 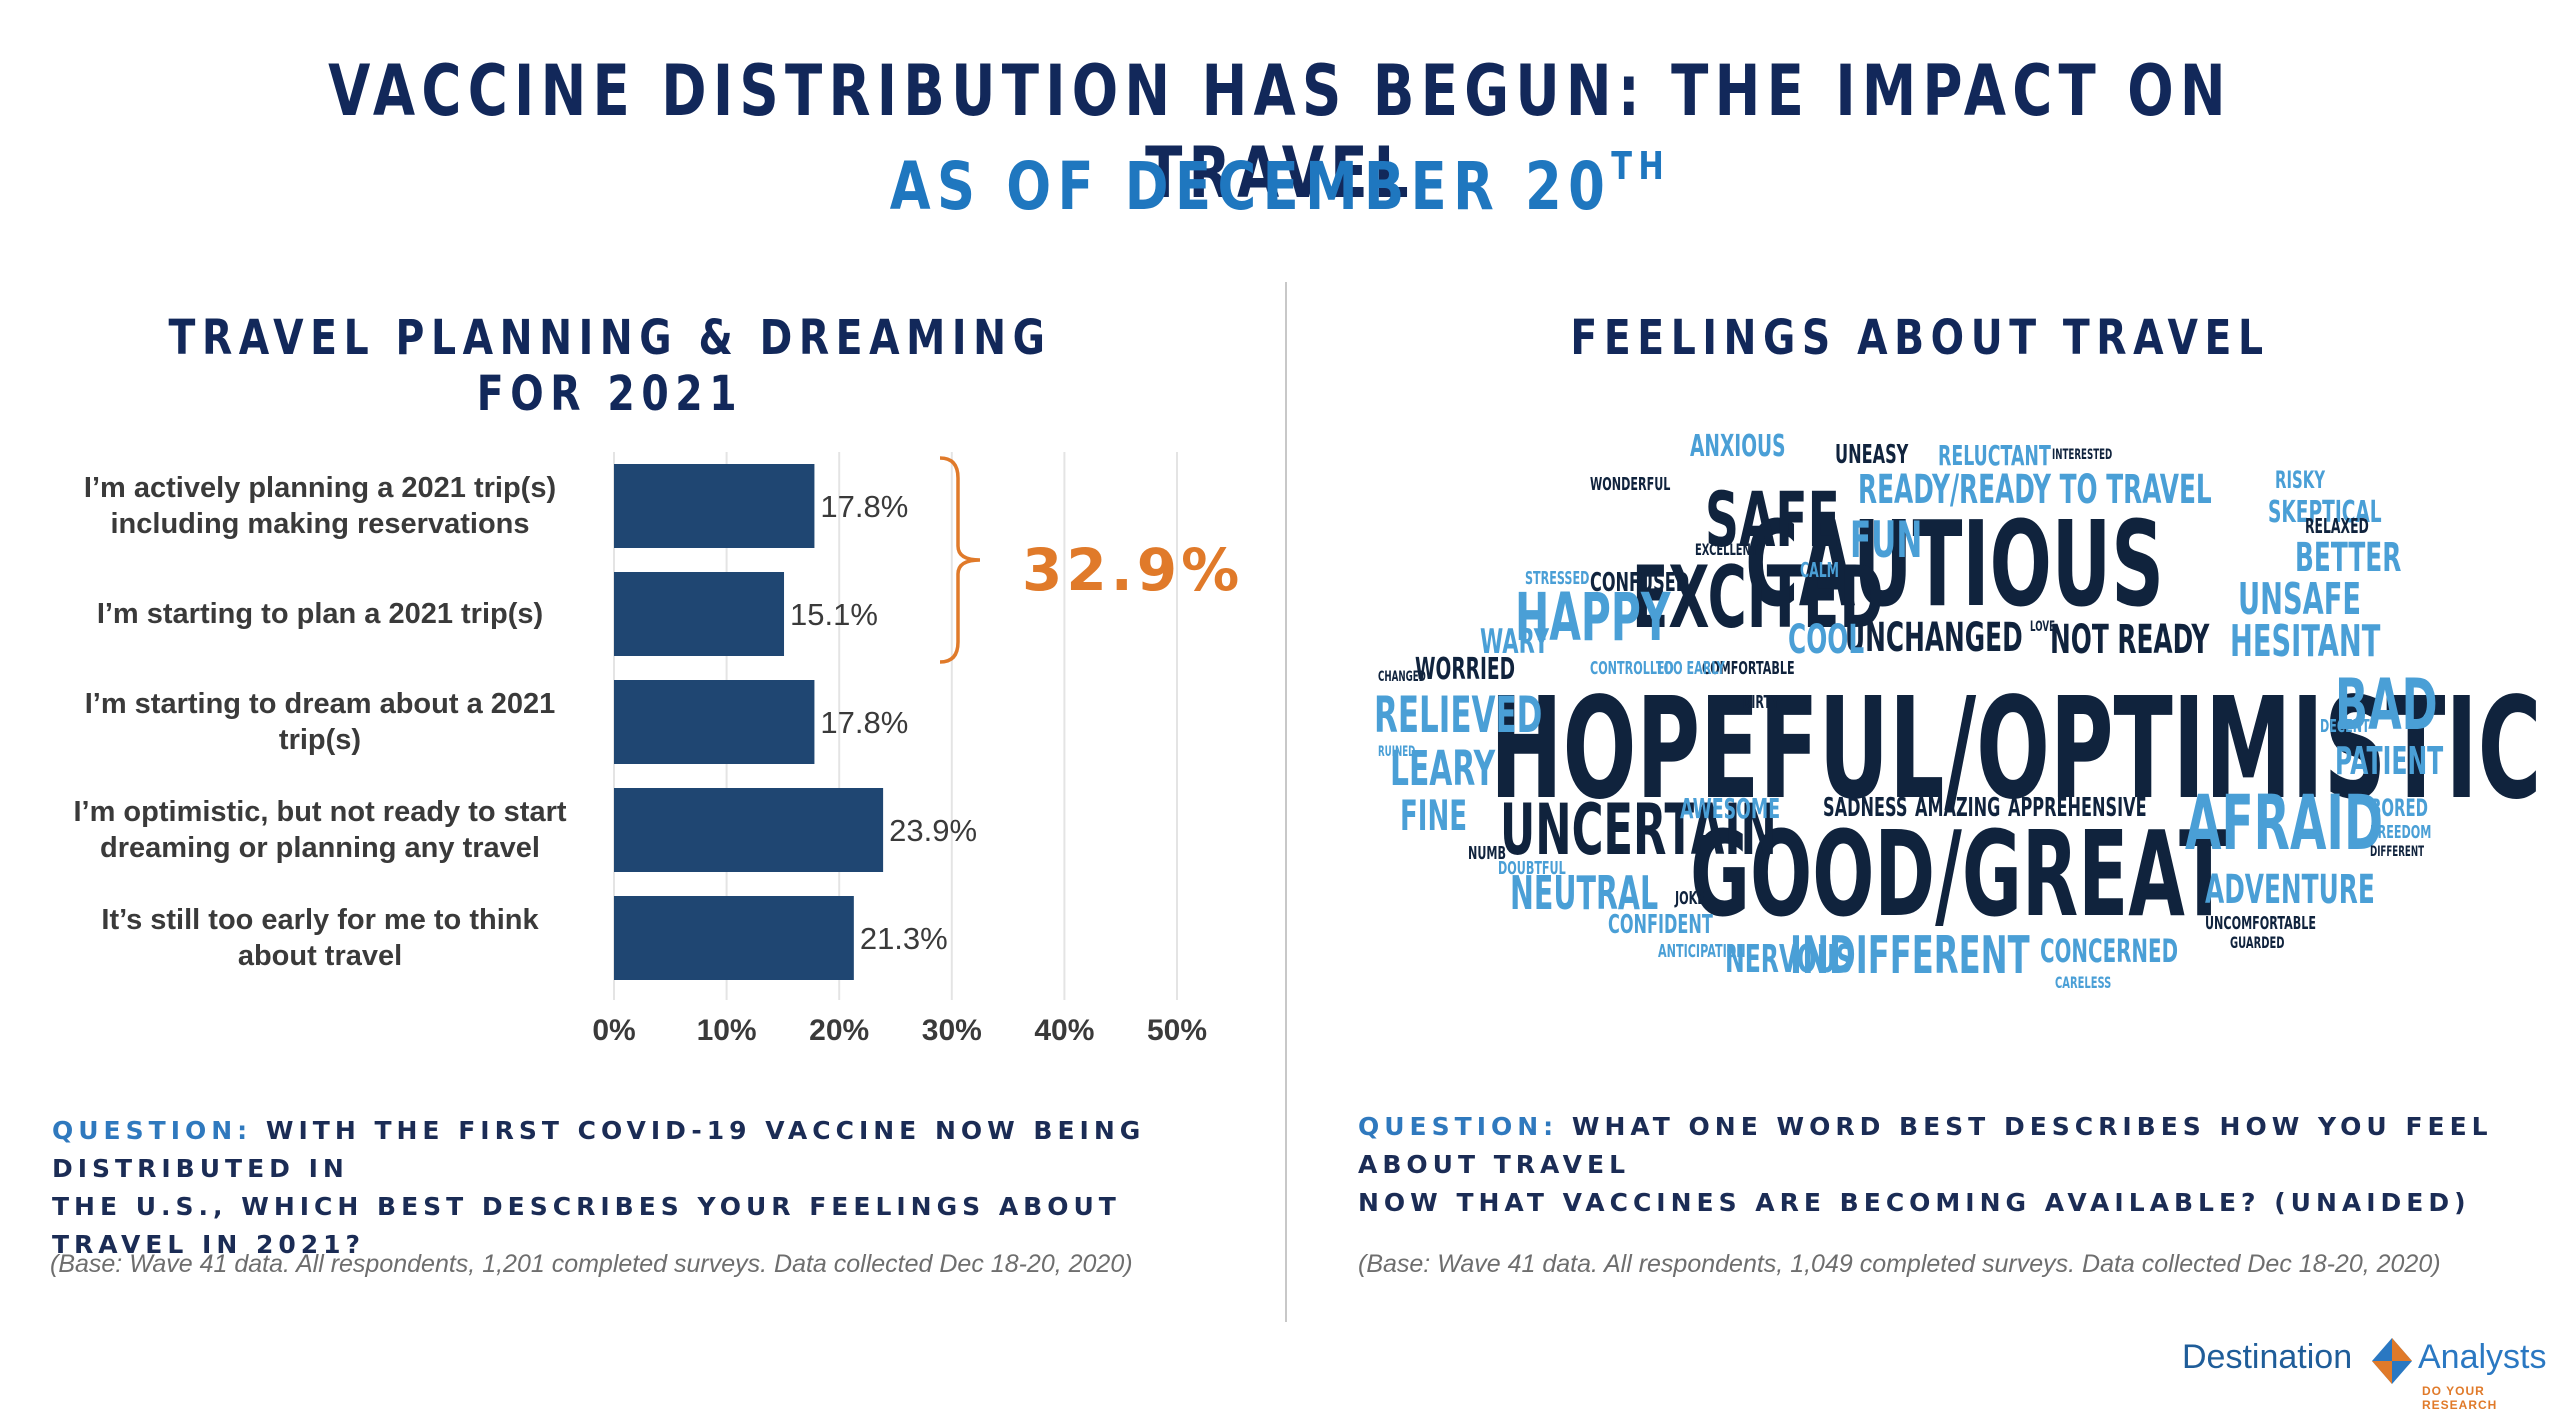 I want to click on word-cloud-word: DOUBTFUL, so click(x=1532, y=868).